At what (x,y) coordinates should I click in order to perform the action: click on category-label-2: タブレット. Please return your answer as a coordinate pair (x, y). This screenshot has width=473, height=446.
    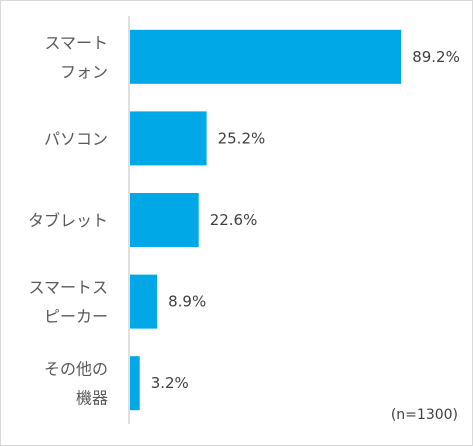
    Looking at the image, I should click on (68, 220).